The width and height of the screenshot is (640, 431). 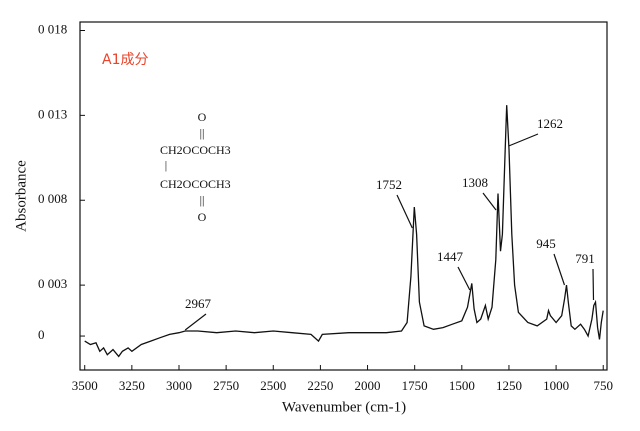 What do you see at coordinates (389, 184) in the screenshot?
I see `peak-label: 1752` at bounding box center [389, 184].